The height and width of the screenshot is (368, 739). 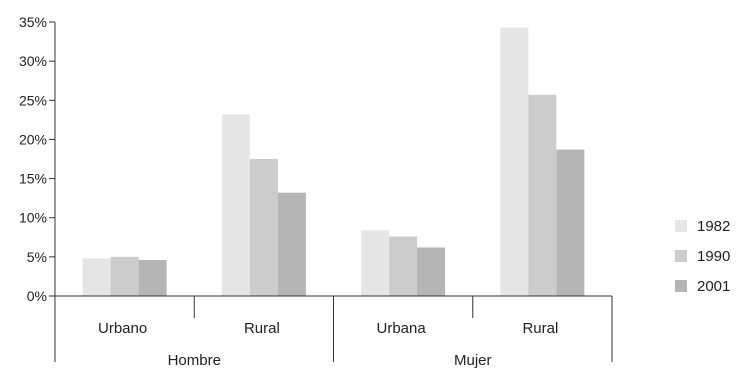 I want to click on y-axis: 0% 5% 10% 15% 20% 25% 30% 35%, so click(x=37, y=159).